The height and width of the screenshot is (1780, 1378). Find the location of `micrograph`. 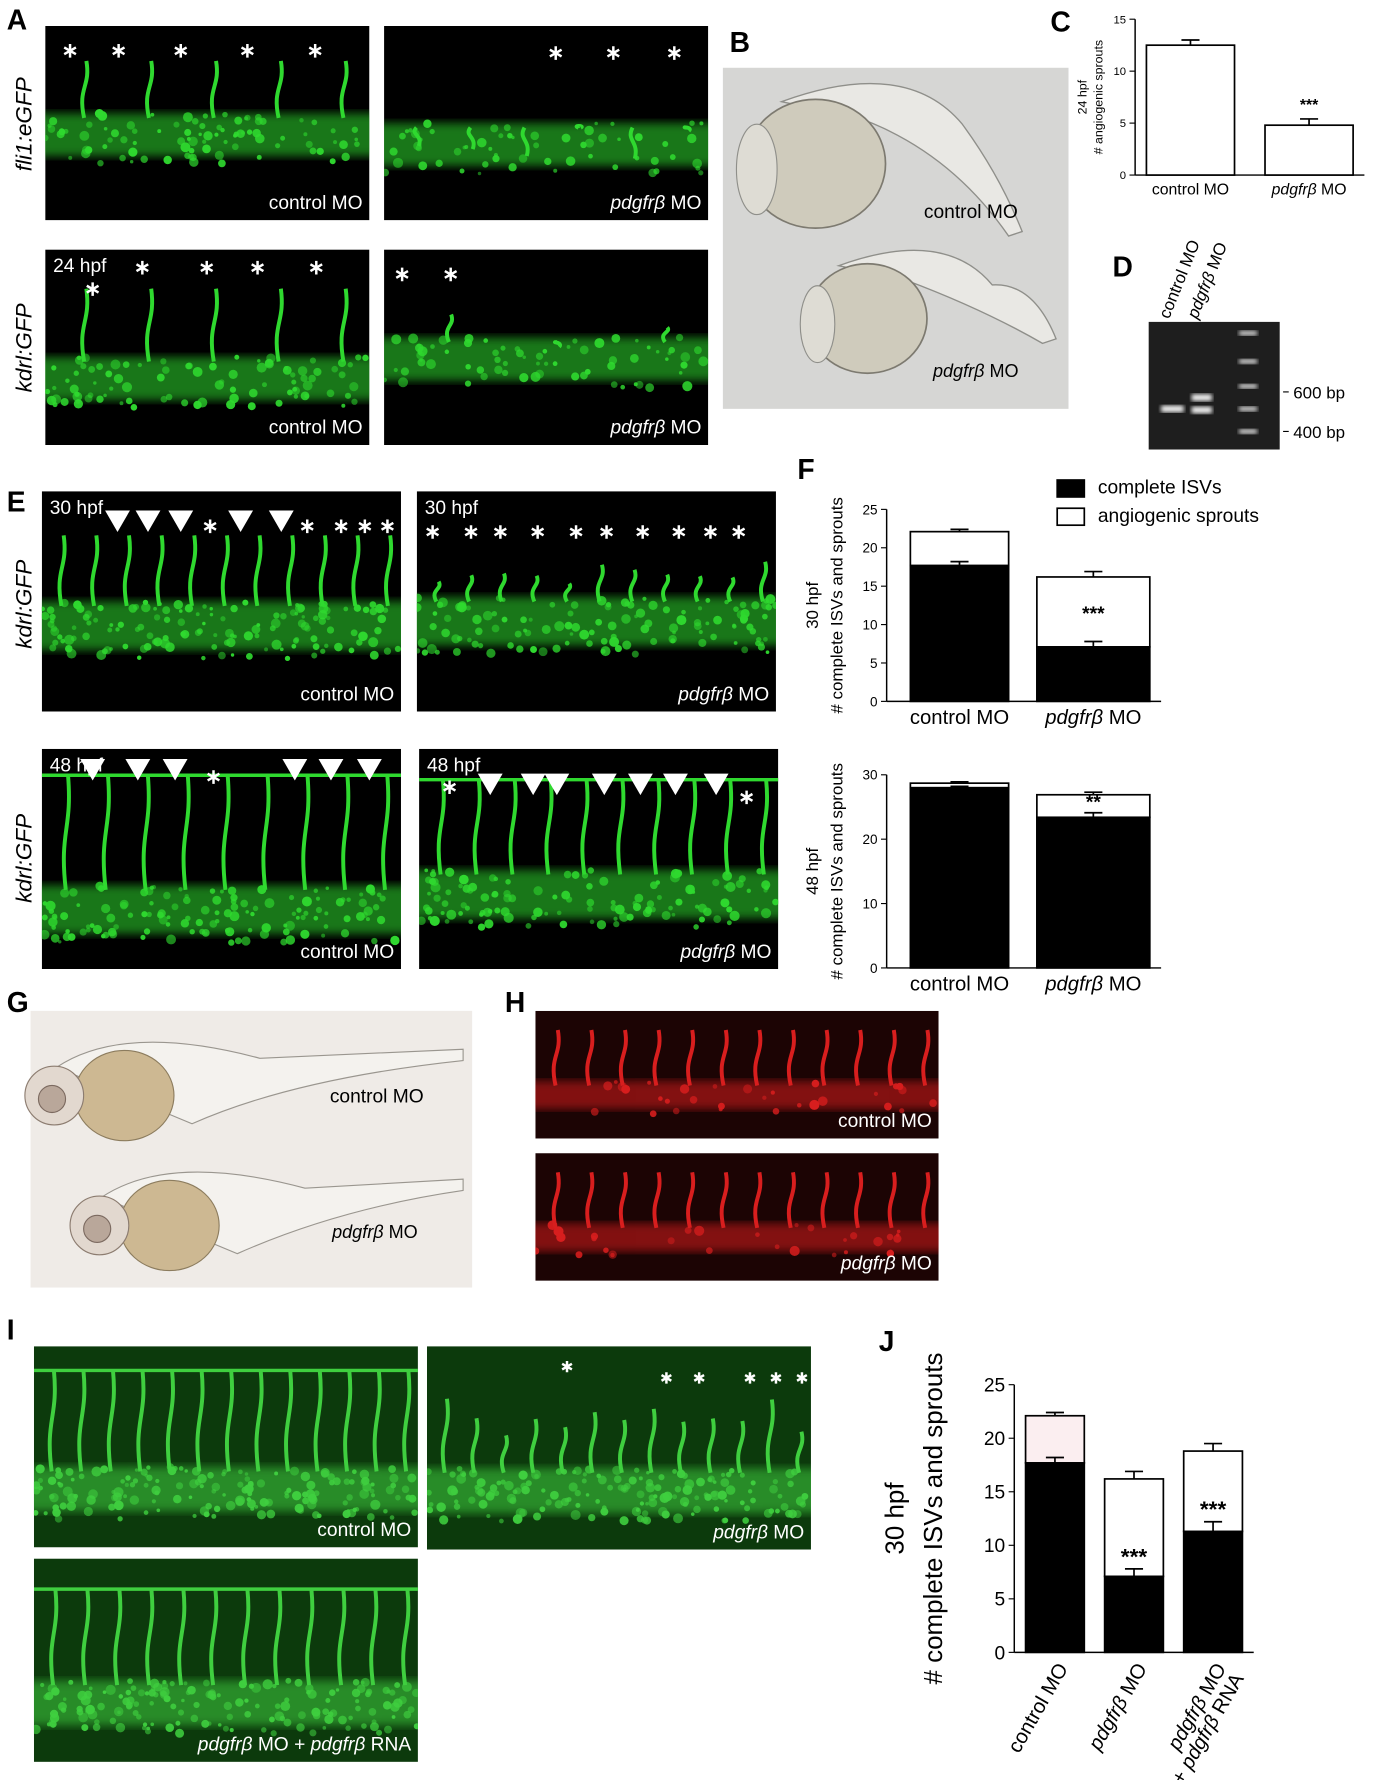

micrograph is located at coordinates (207, 123).